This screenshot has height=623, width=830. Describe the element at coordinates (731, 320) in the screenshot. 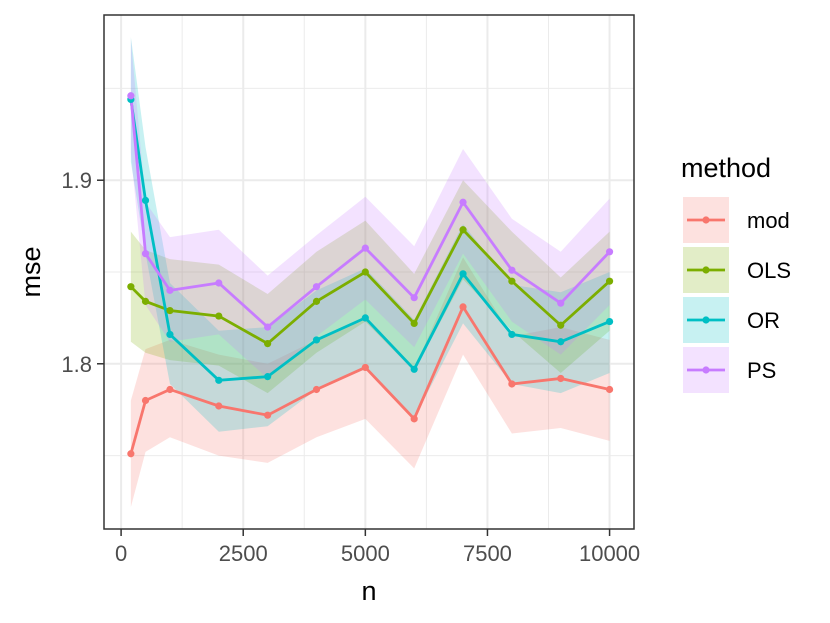

I see `legend-item-OR: OR` at that location.